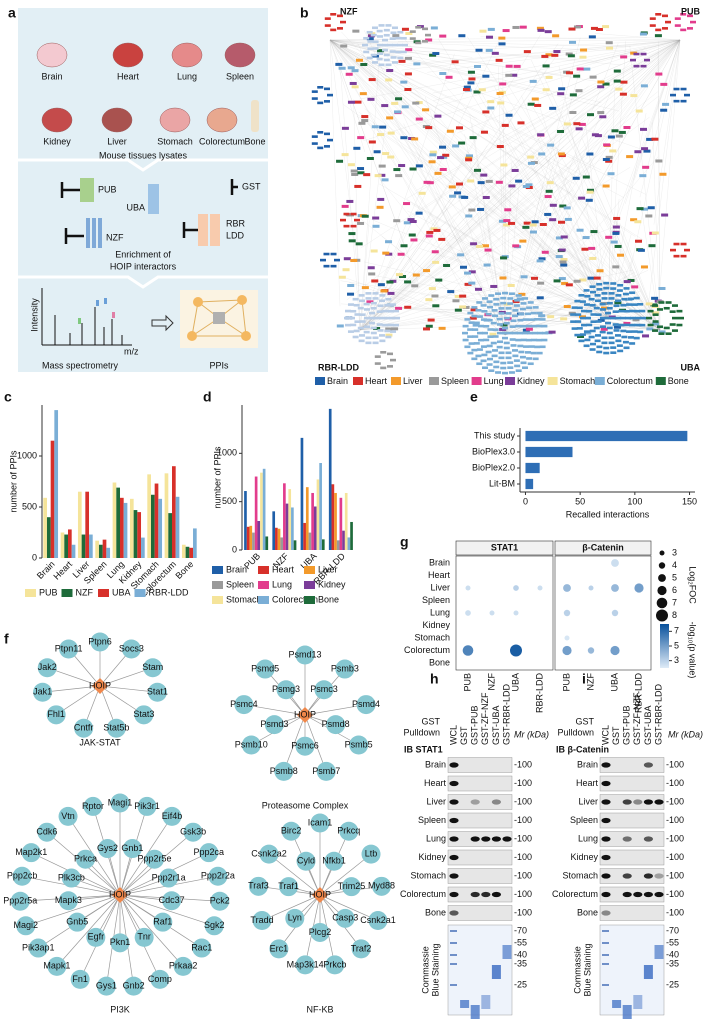 This screenshot has width=705, height=1020. I want to click on ladder-band, so click(453, 964).